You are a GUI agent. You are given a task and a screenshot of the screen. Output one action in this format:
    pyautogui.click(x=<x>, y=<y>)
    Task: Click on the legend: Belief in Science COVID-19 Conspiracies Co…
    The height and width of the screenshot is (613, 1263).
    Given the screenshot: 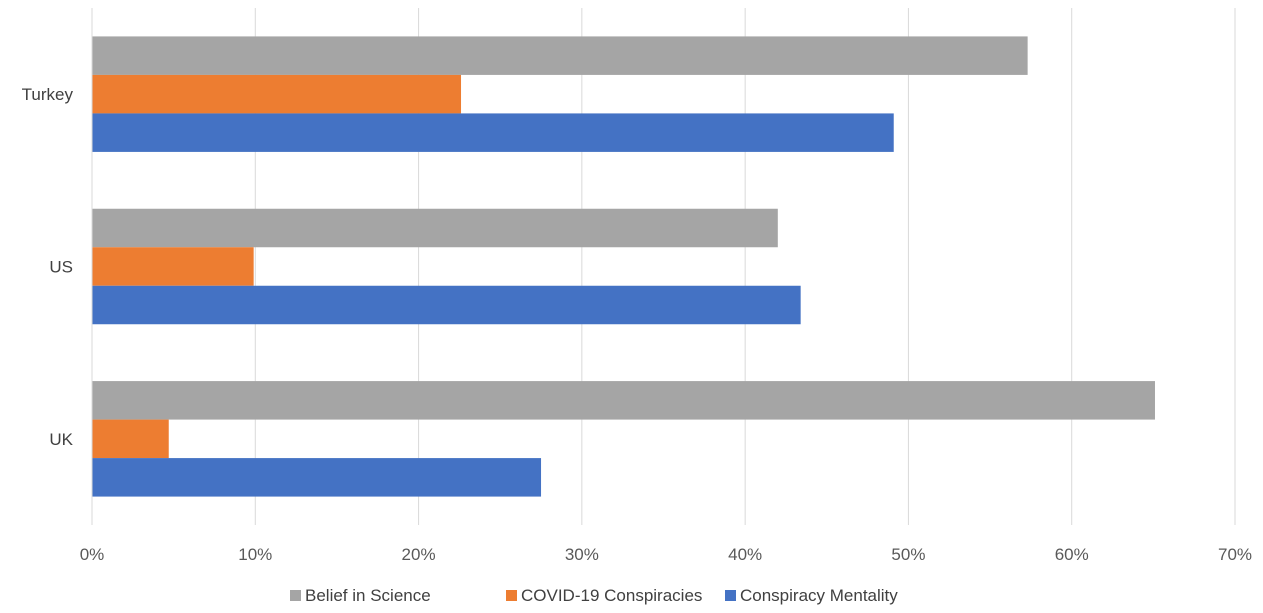 What is the action you would take?
    pyautogui.click(x=594, y=595)
    